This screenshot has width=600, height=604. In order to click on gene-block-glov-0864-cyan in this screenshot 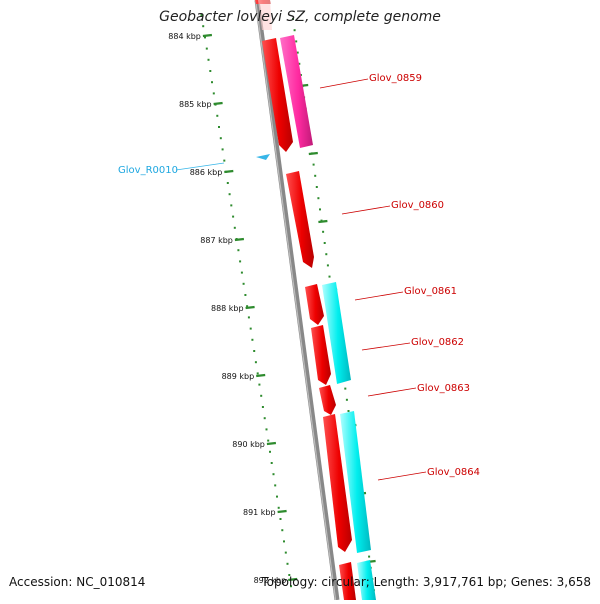, I will do `click(355, 482)`.